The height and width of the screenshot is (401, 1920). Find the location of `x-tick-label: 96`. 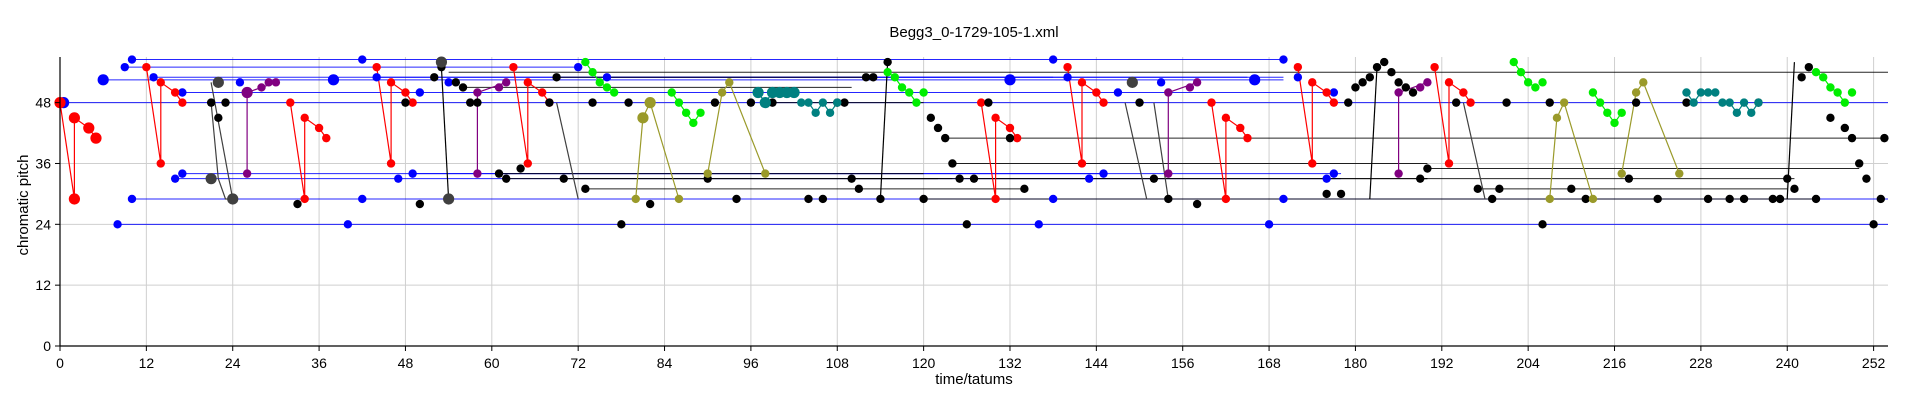

x-tick-label: 96 is located at coordinates (751, 363).